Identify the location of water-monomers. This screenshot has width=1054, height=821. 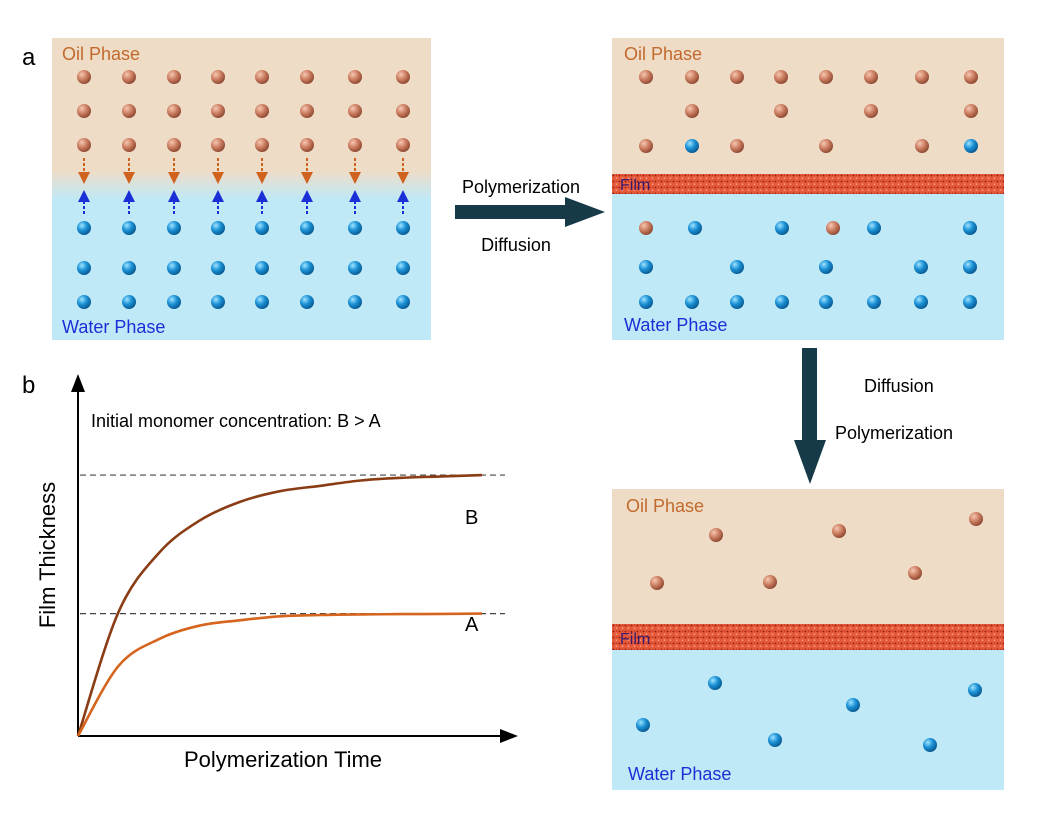
(243, 265).